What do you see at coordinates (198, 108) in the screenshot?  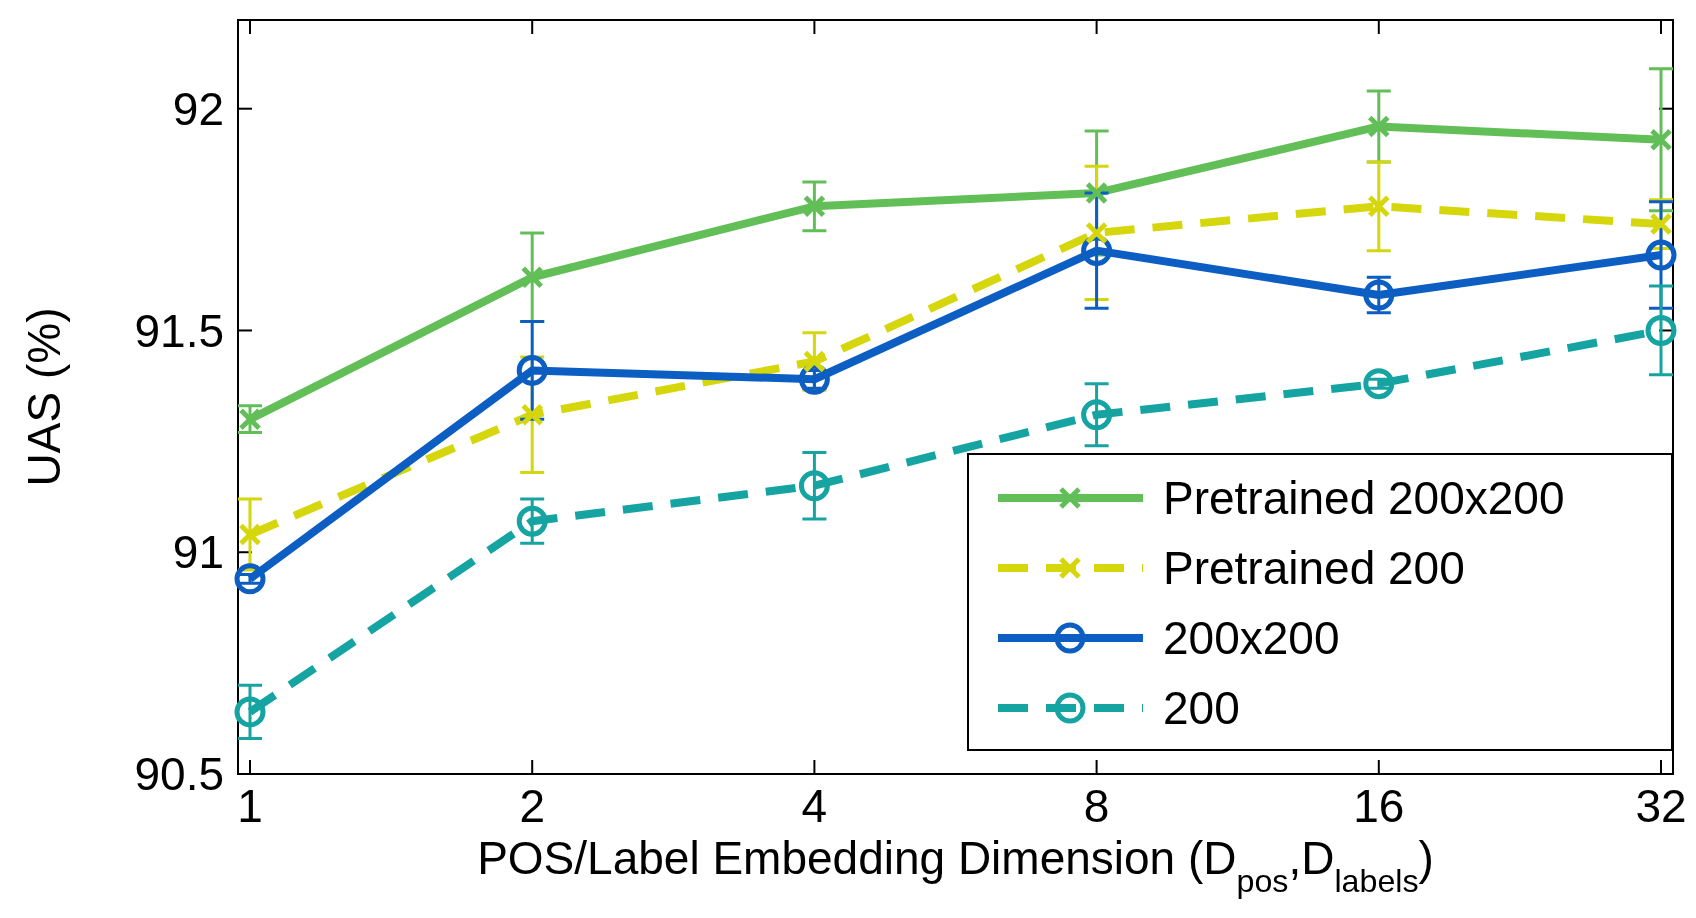 I see `y-tick-label: 92` at bounding box center [198, 108].